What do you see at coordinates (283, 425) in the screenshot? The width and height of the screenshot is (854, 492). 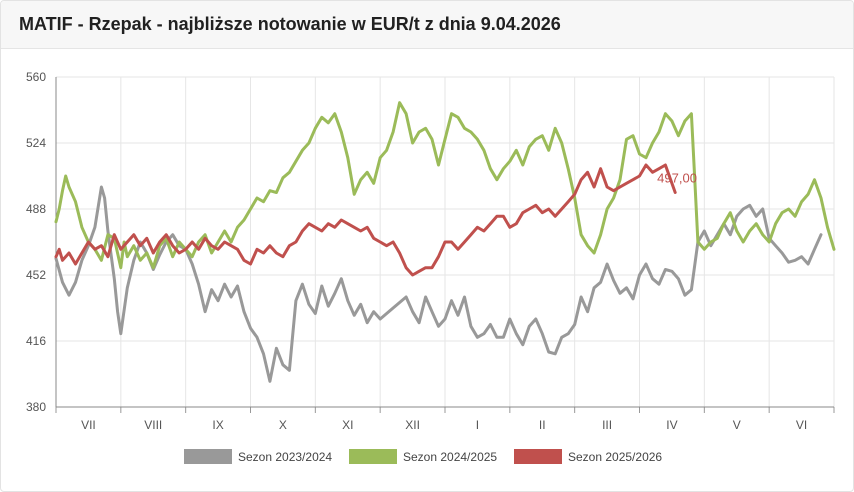 I see `x-tick-label: X` at bounding box center [283, 425].